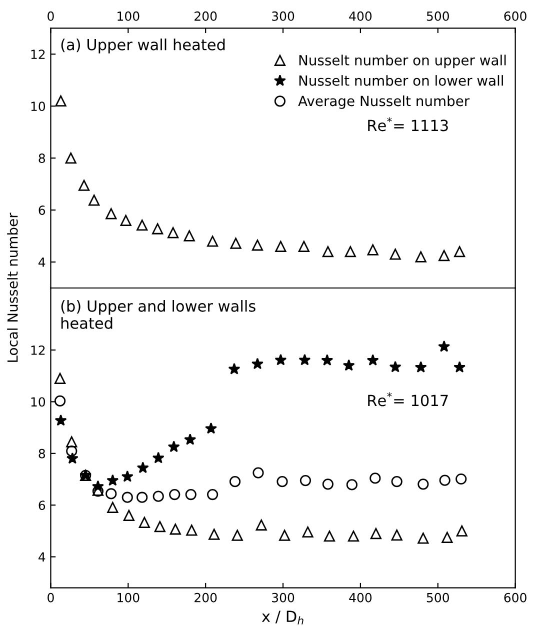 The height and width of the screenshot is (626, 534). What do you see at coordinates (283, 617) in the screenshot?
I see `x-axis-title: x / D$_{h}$` at bounding box center [283, 617].